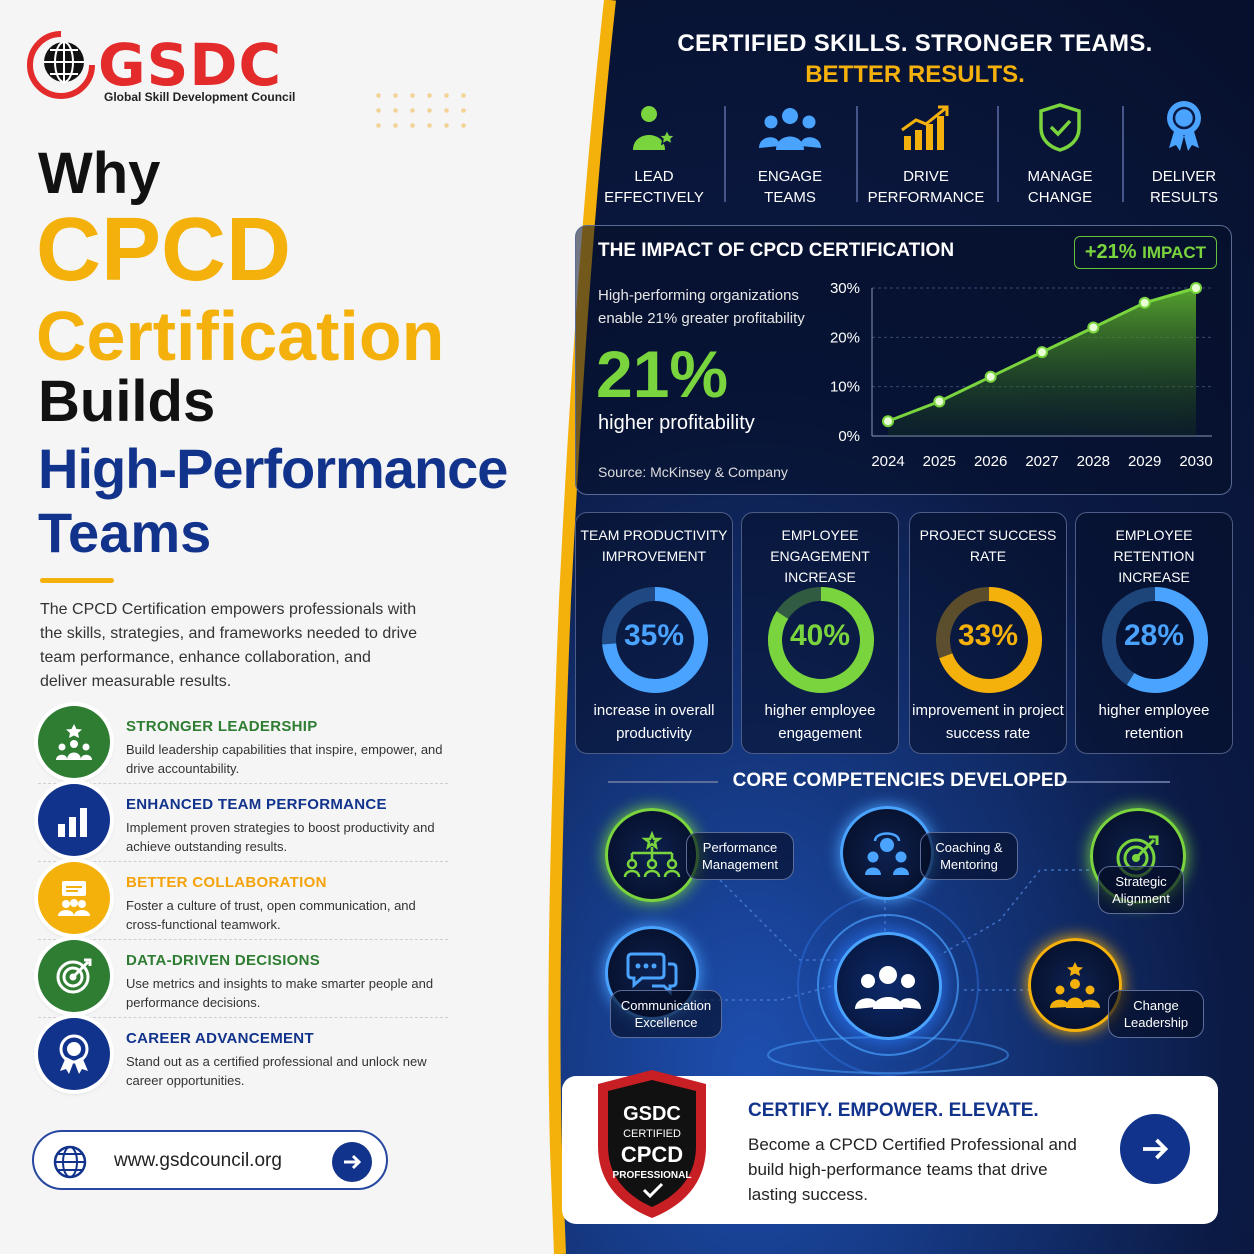 The width and height of the screenshot is (1254, 1254). Describe the element at coordinates (1154, 733) in the screenshot. I see `stat-footer-line2: retention` at that location.